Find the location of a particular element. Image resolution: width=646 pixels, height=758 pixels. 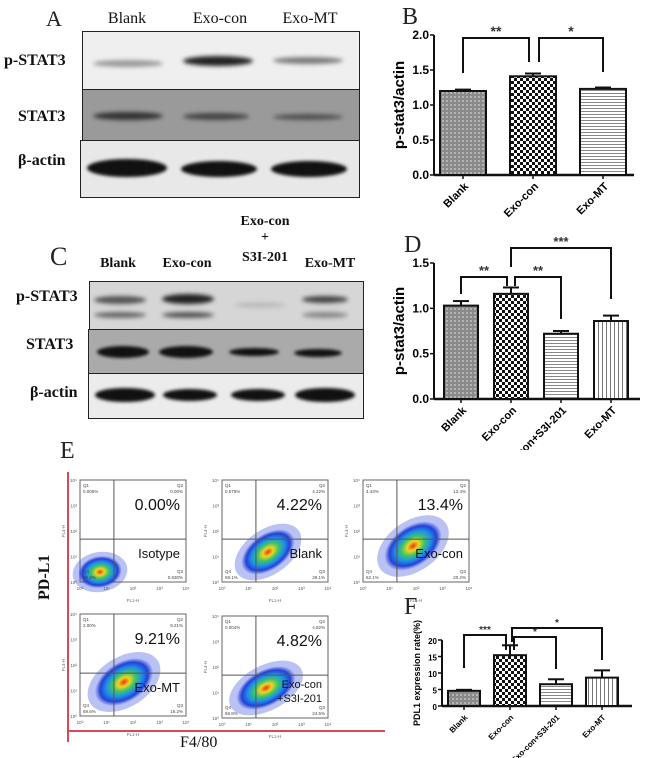

lane-label: S3I-201 is located at coordinates (265, 257).